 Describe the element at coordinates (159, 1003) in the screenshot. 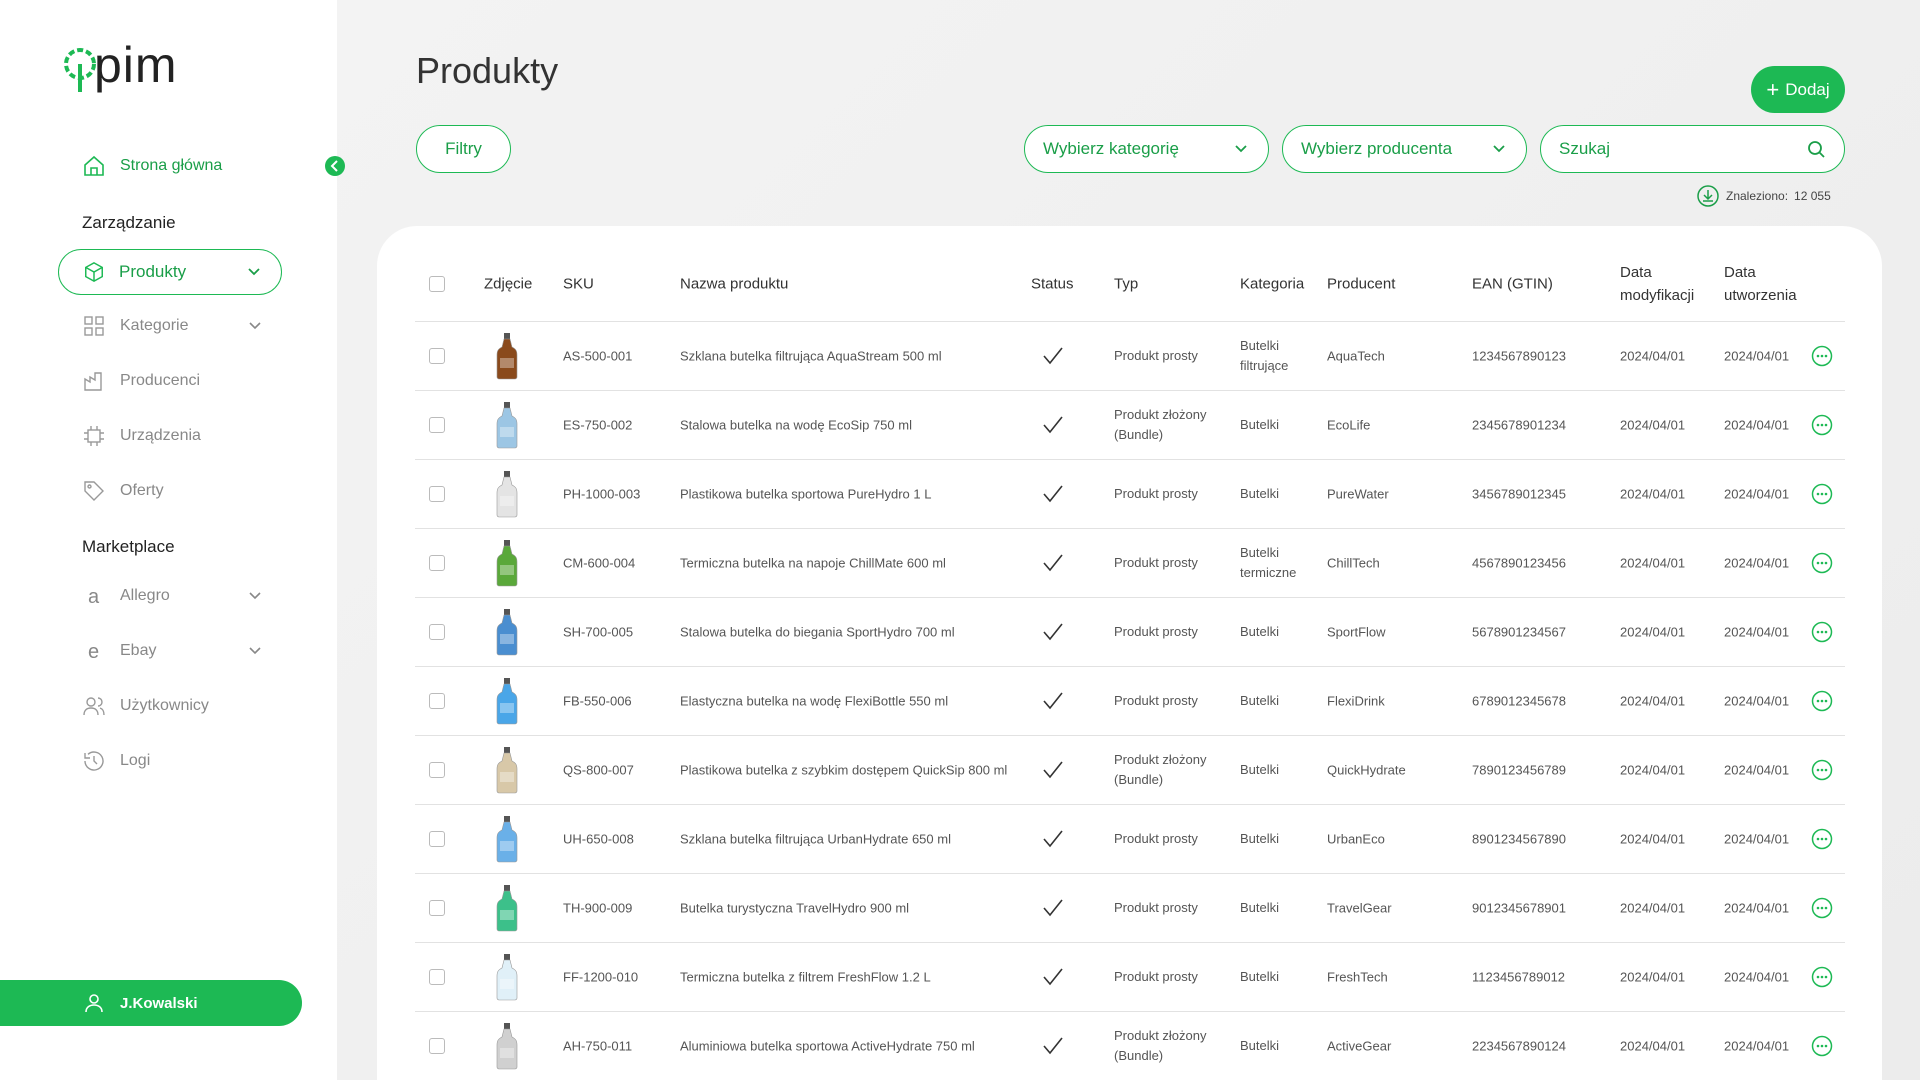

I see `user-name: J.Kowalski` at that location.